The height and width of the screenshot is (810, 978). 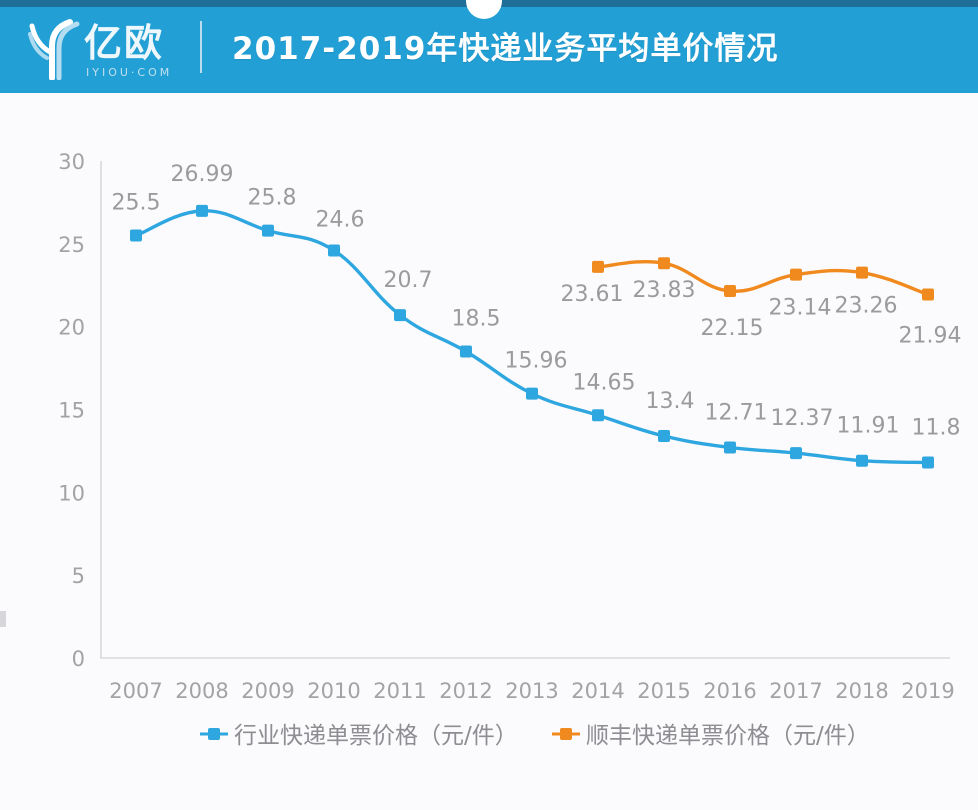 What do you see at coordinates (340, 219) in the screenshot?
I see `data-value-label: 24.6` at bounding box center [340, 219].